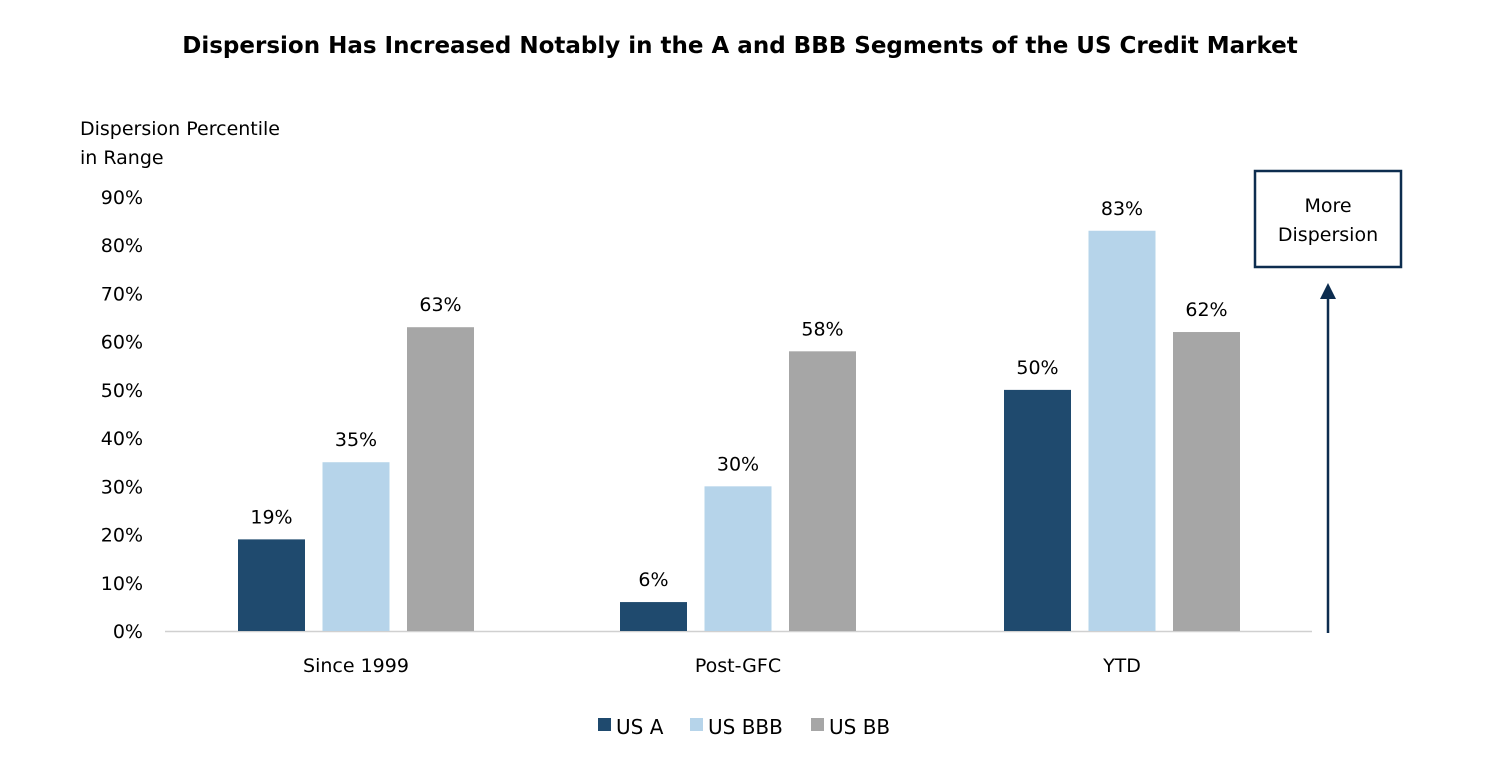 This screenshot has width=1485, height=769. Describe the element at coordinates (640, 727) in the screenshot. I see `legend-label: US A` at that location.